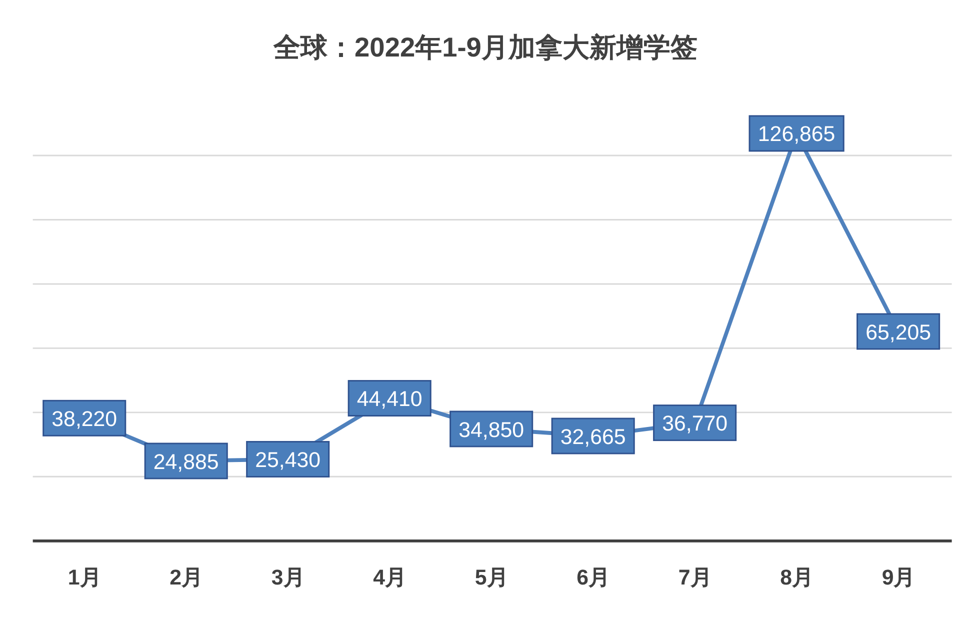  Describe the element at coordinates (491, 430) in the screenshot. I see `data-label: 34,850` at that location.